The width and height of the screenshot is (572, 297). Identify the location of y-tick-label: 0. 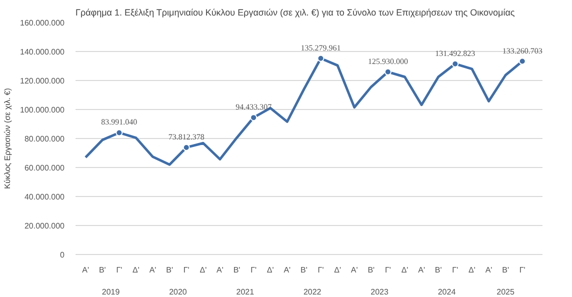
(63, 255).